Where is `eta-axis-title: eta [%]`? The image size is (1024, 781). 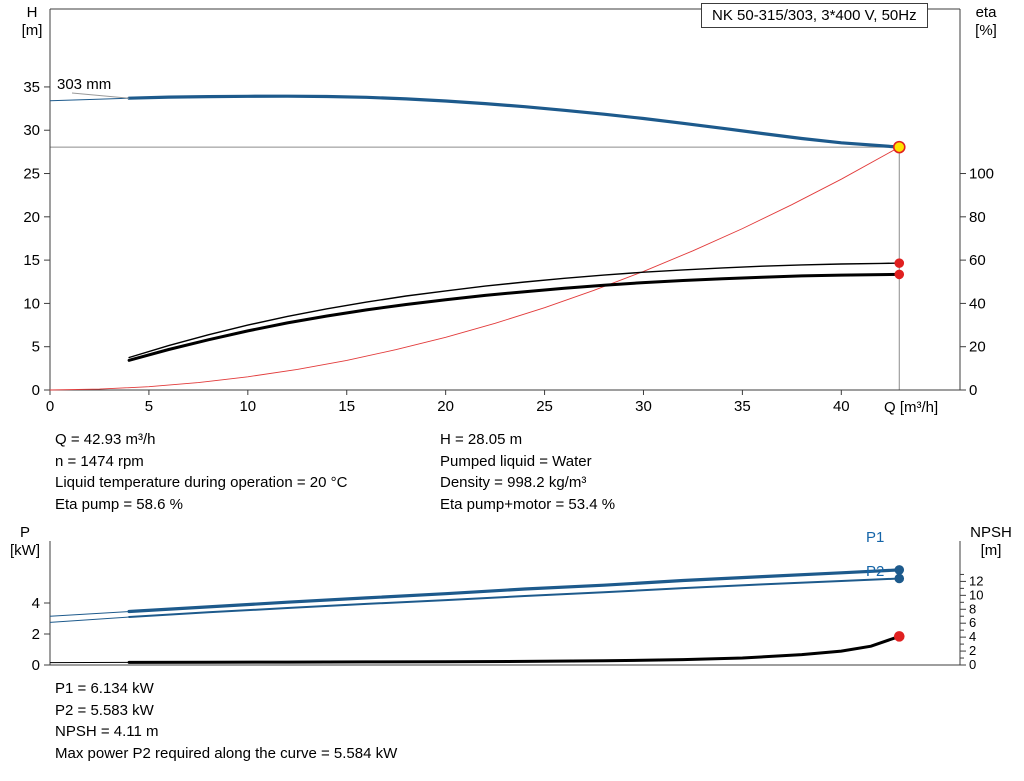
eta-axis-title: eta [%] is located at coordinates (986, 22).